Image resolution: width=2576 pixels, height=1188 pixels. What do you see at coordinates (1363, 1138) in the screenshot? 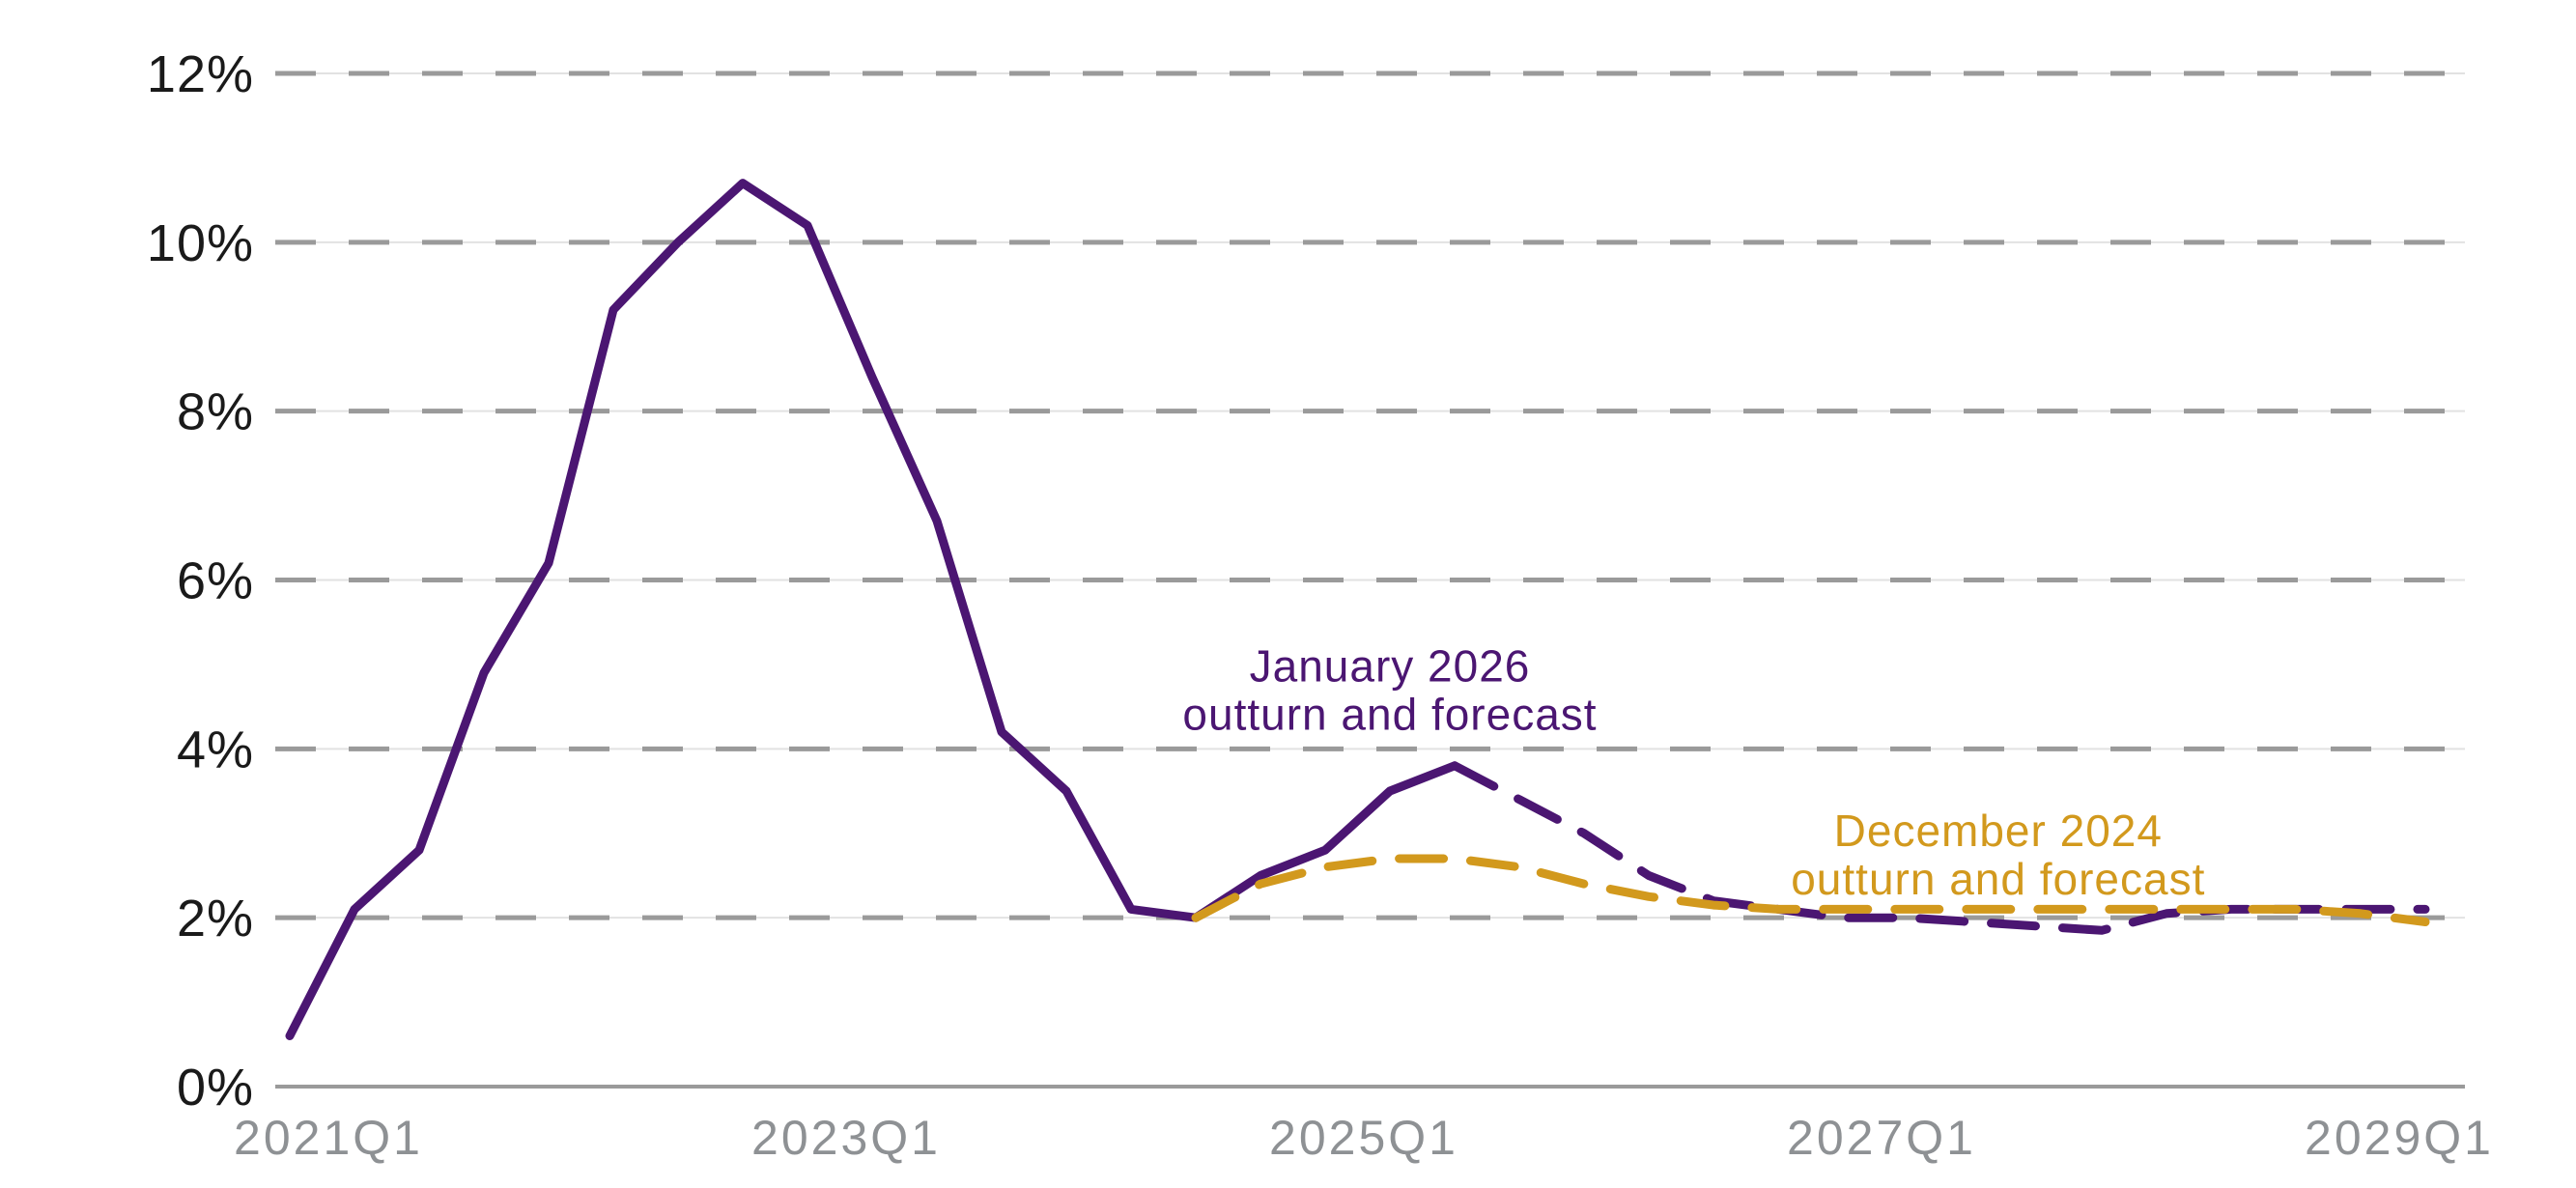
I see `x-axis-label-2025Q1: 2025Q1` at bounding box center [1363, 1138].